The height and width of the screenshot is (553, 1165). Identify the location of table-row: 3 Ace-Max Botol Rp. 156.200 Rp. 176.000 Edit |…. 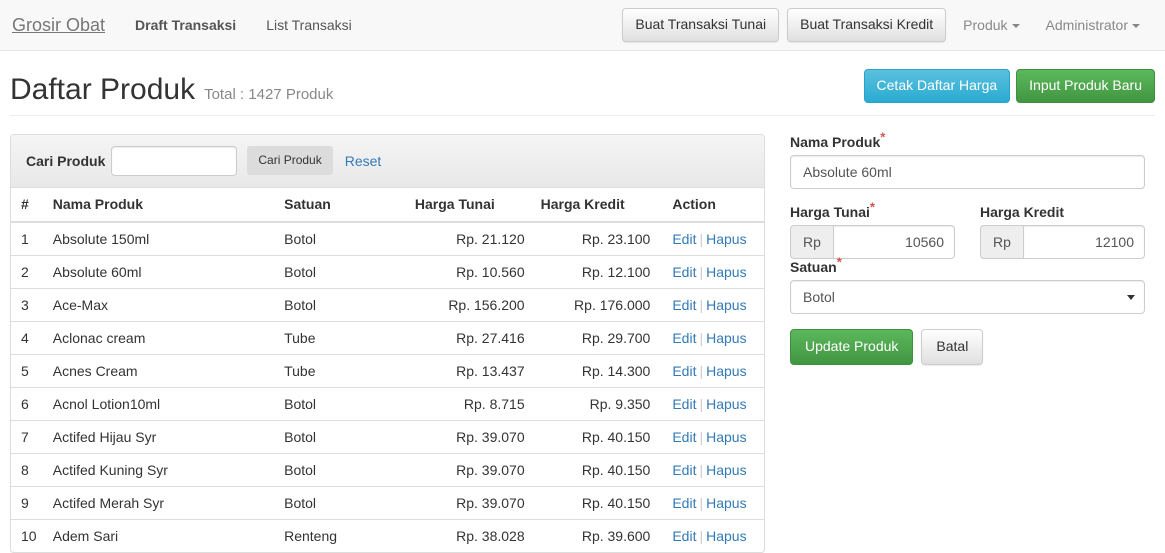
(387, 304).